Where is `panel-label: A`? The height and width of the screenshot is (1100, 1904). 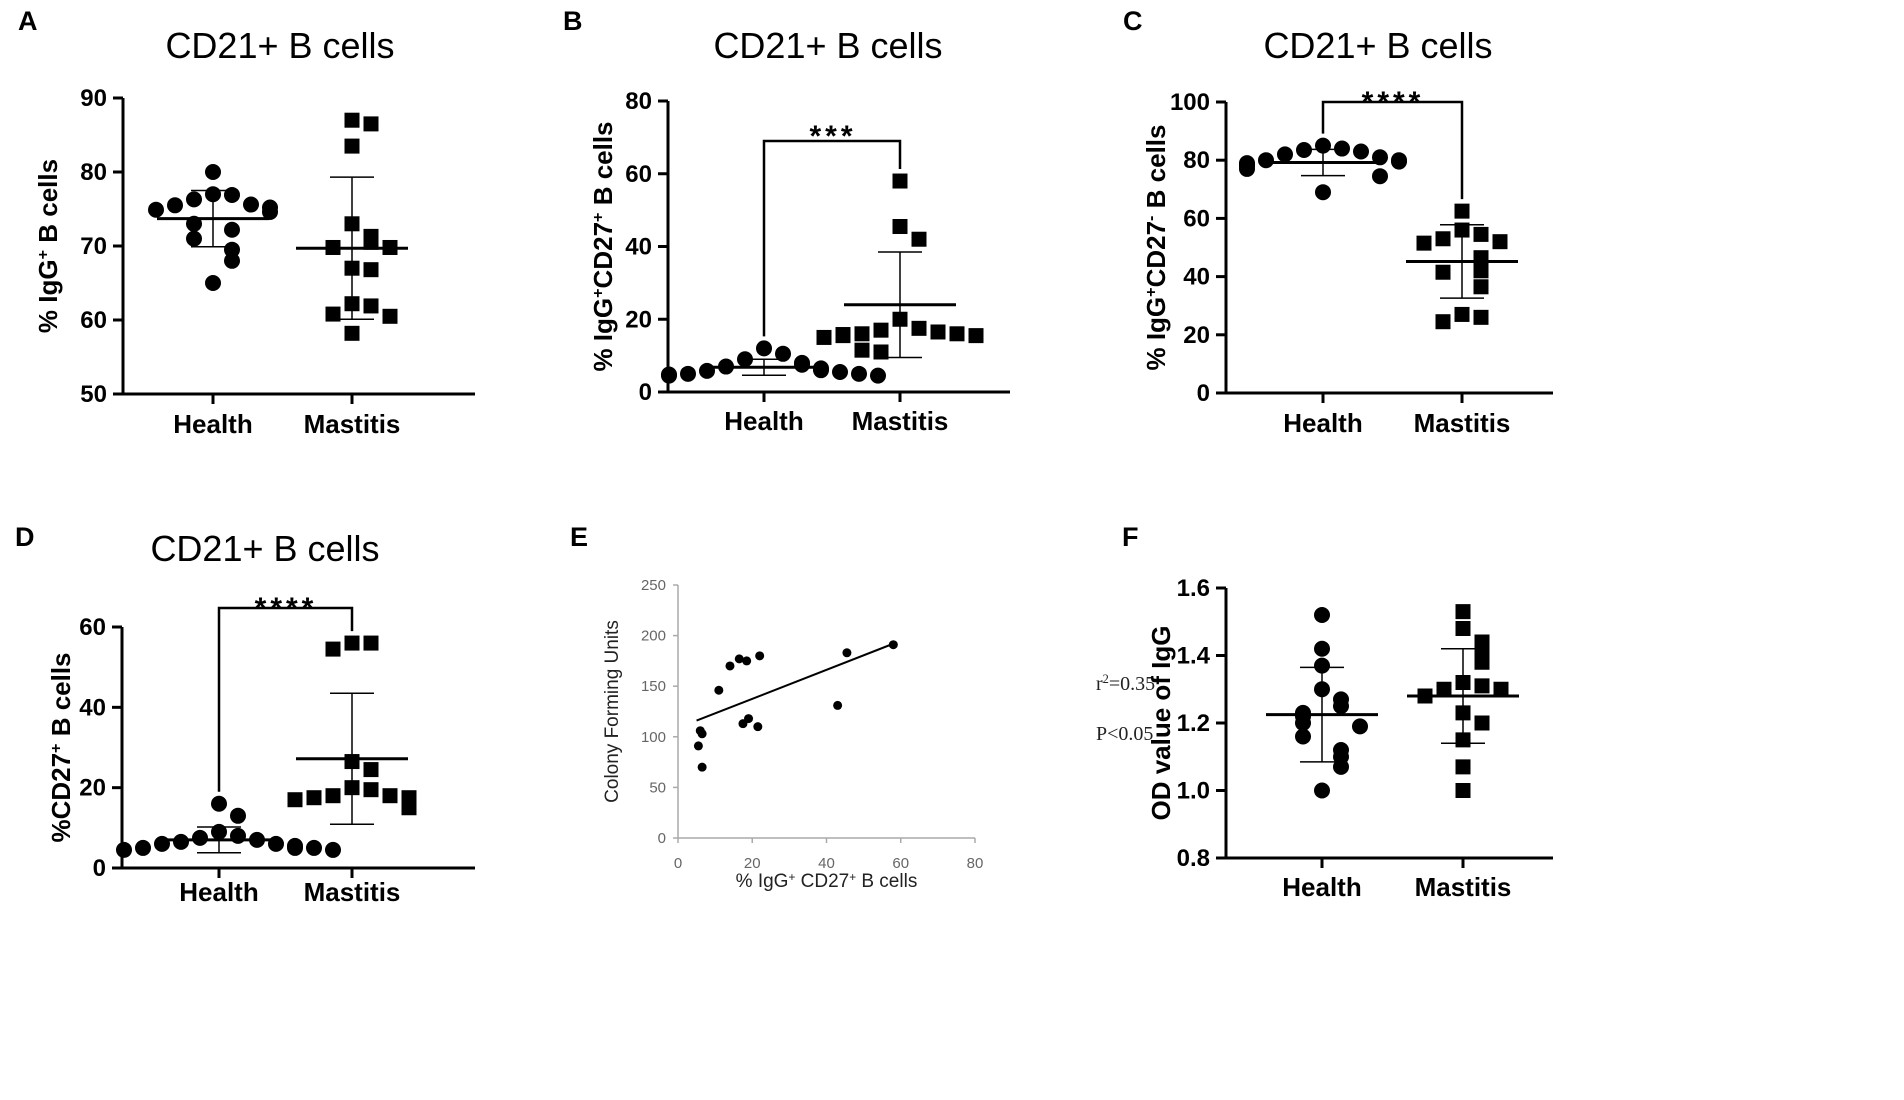 panel-label: A is located at coordinates (28, 21).